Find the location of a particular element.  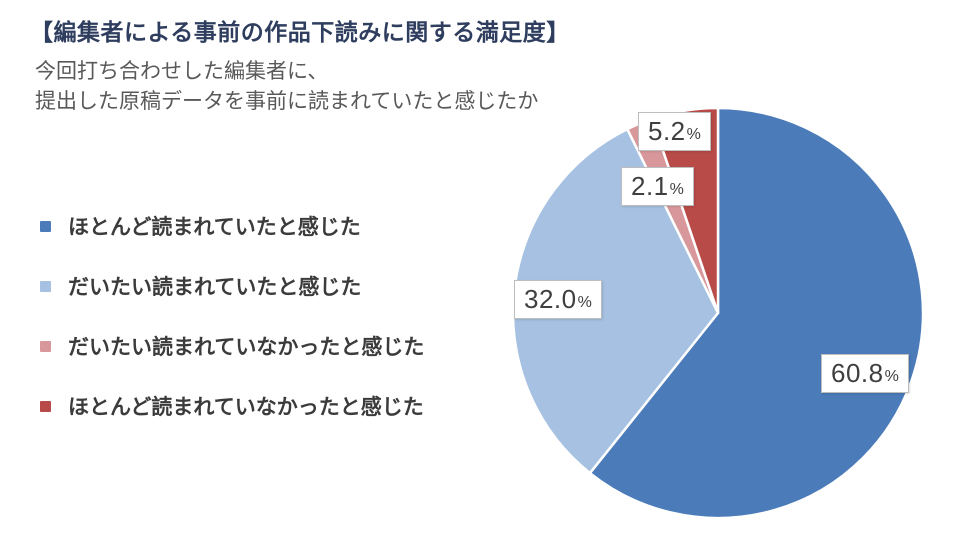

data-label-60-8: 60.8% is located at coordinates (865, 373).